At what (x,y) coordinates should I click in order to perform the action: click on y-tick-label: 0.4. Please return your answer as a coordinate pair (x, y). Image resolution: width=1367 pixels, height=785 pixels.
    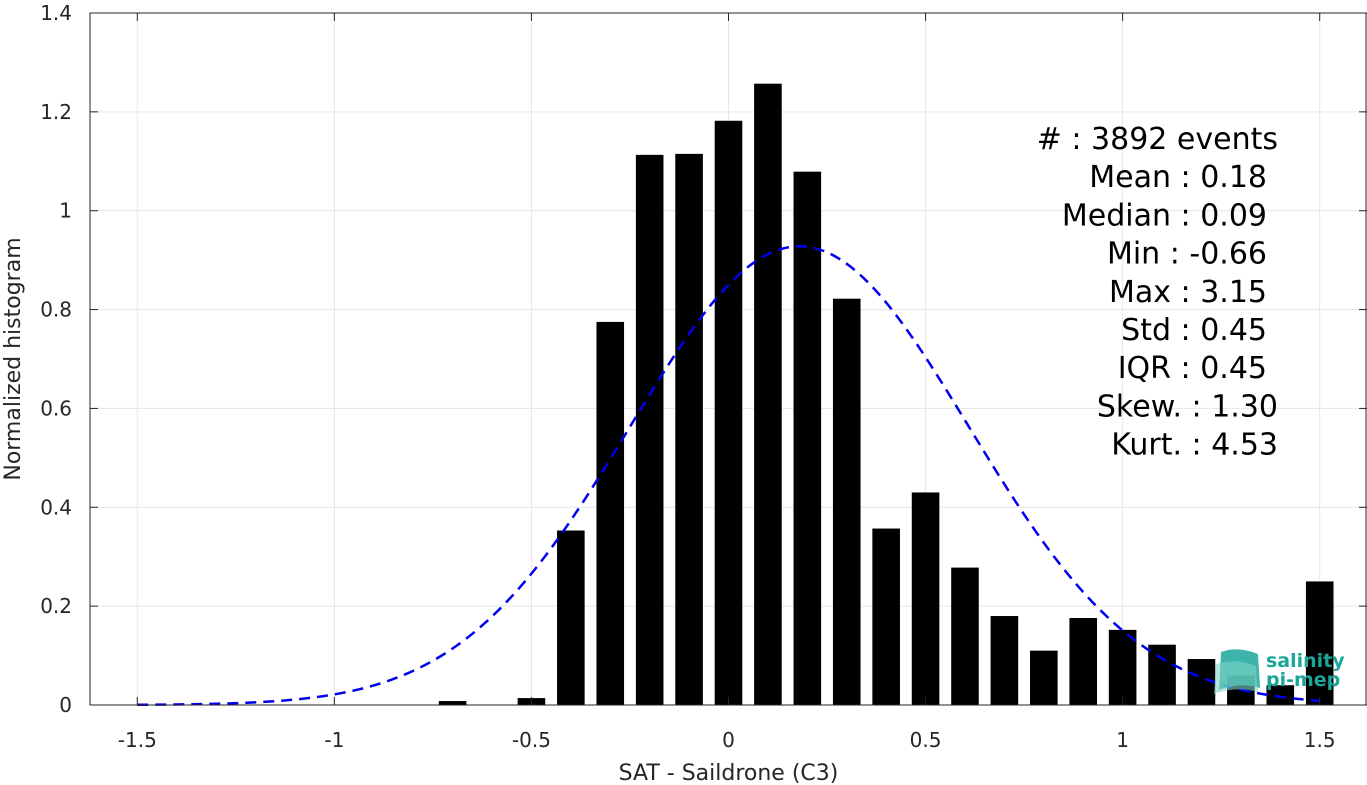
    Looking at the image, I should click on (56, 507).